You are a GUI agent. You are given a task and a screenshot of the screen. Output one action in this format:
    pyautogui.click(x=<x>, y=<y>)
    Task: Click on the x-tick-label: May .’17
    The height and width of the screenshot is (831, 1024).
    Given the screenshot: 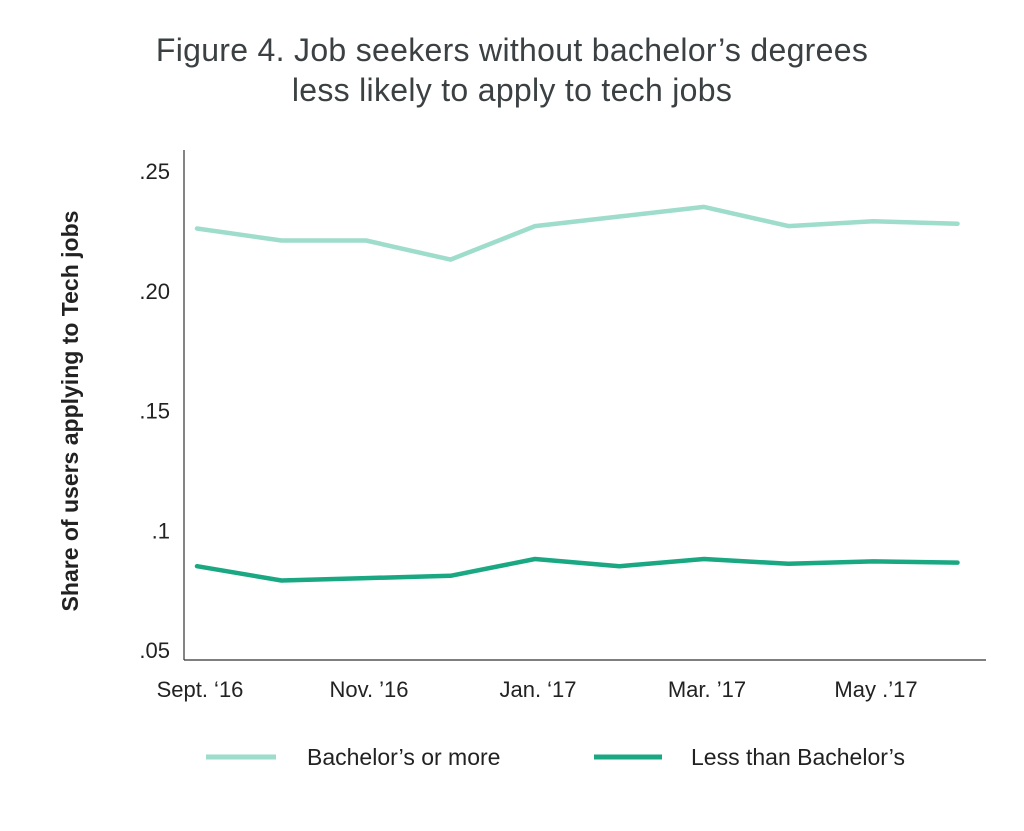 What is the action you would take?
    pyautogui.click(x=875, y=689)
    